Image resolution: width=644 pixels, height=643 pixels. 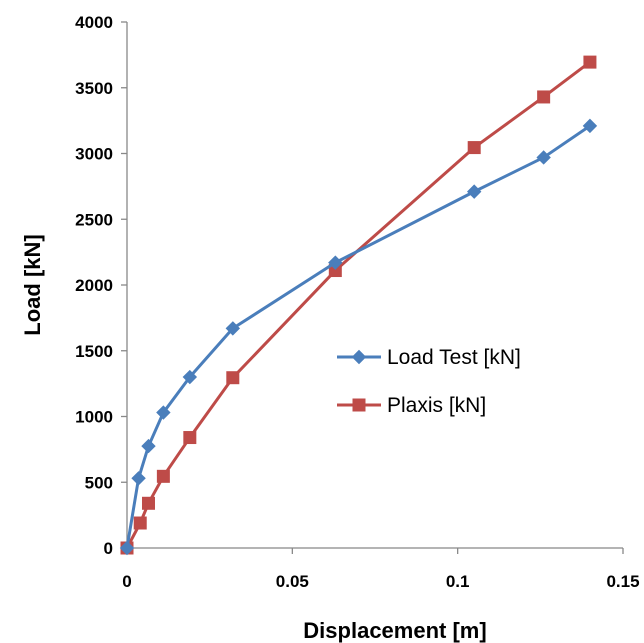 What do you see at coordinates (94, 417) in the screenshot?
I see `y-tick-label: 1000` at bounding box center [94, 417].